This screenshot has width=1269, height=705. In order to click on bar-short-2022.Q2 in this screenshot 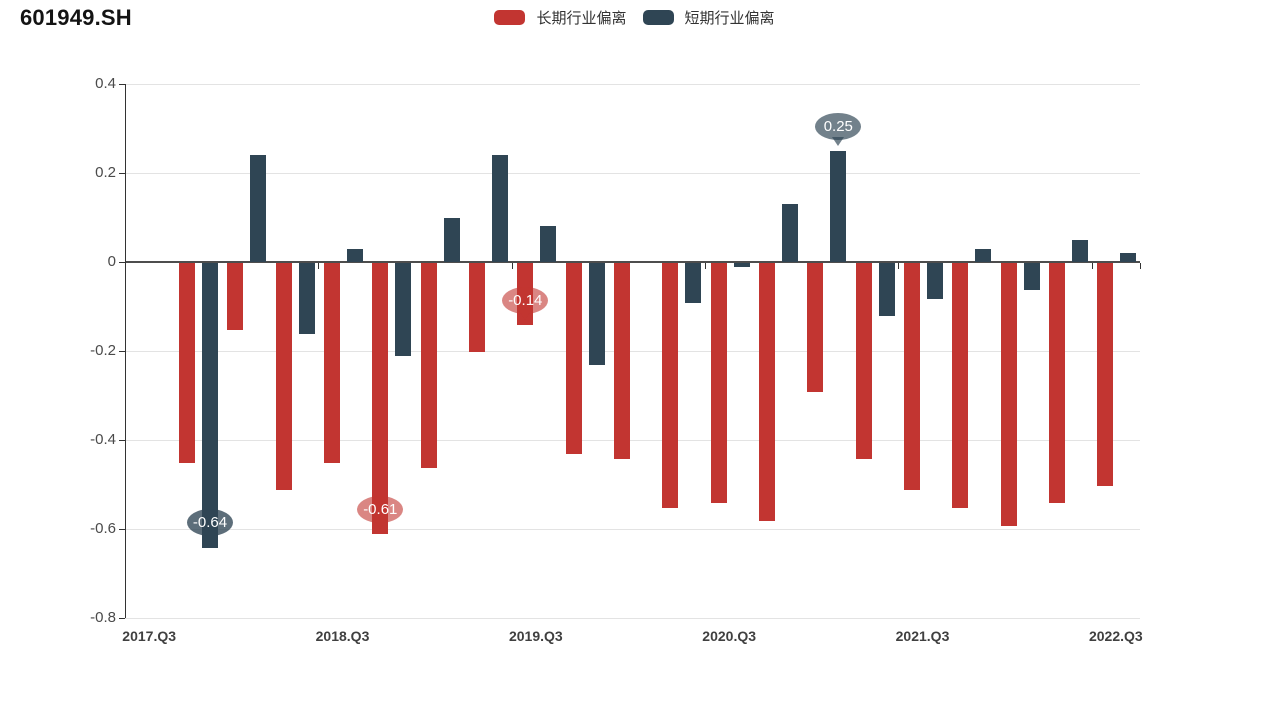, I will do `click(1080, 251)`.